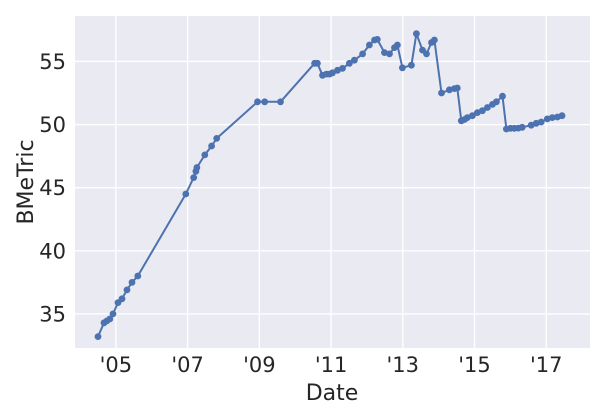  Describe the element at coordinates (26, 181) in the screenshot. I see `y-axis-label: BMeTric` at that location.